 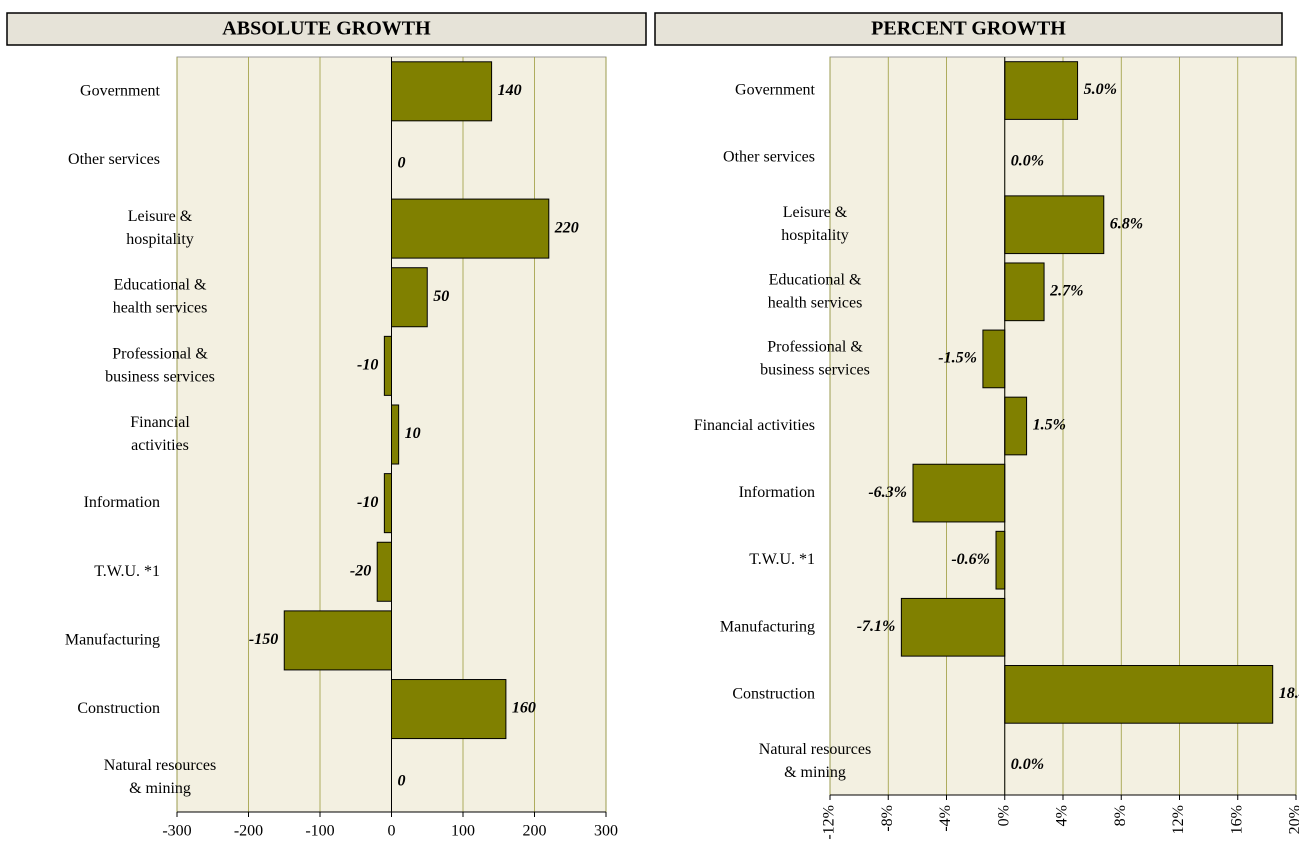 I want to click on data-label: 1.5%, so click(x=1049, y=425).